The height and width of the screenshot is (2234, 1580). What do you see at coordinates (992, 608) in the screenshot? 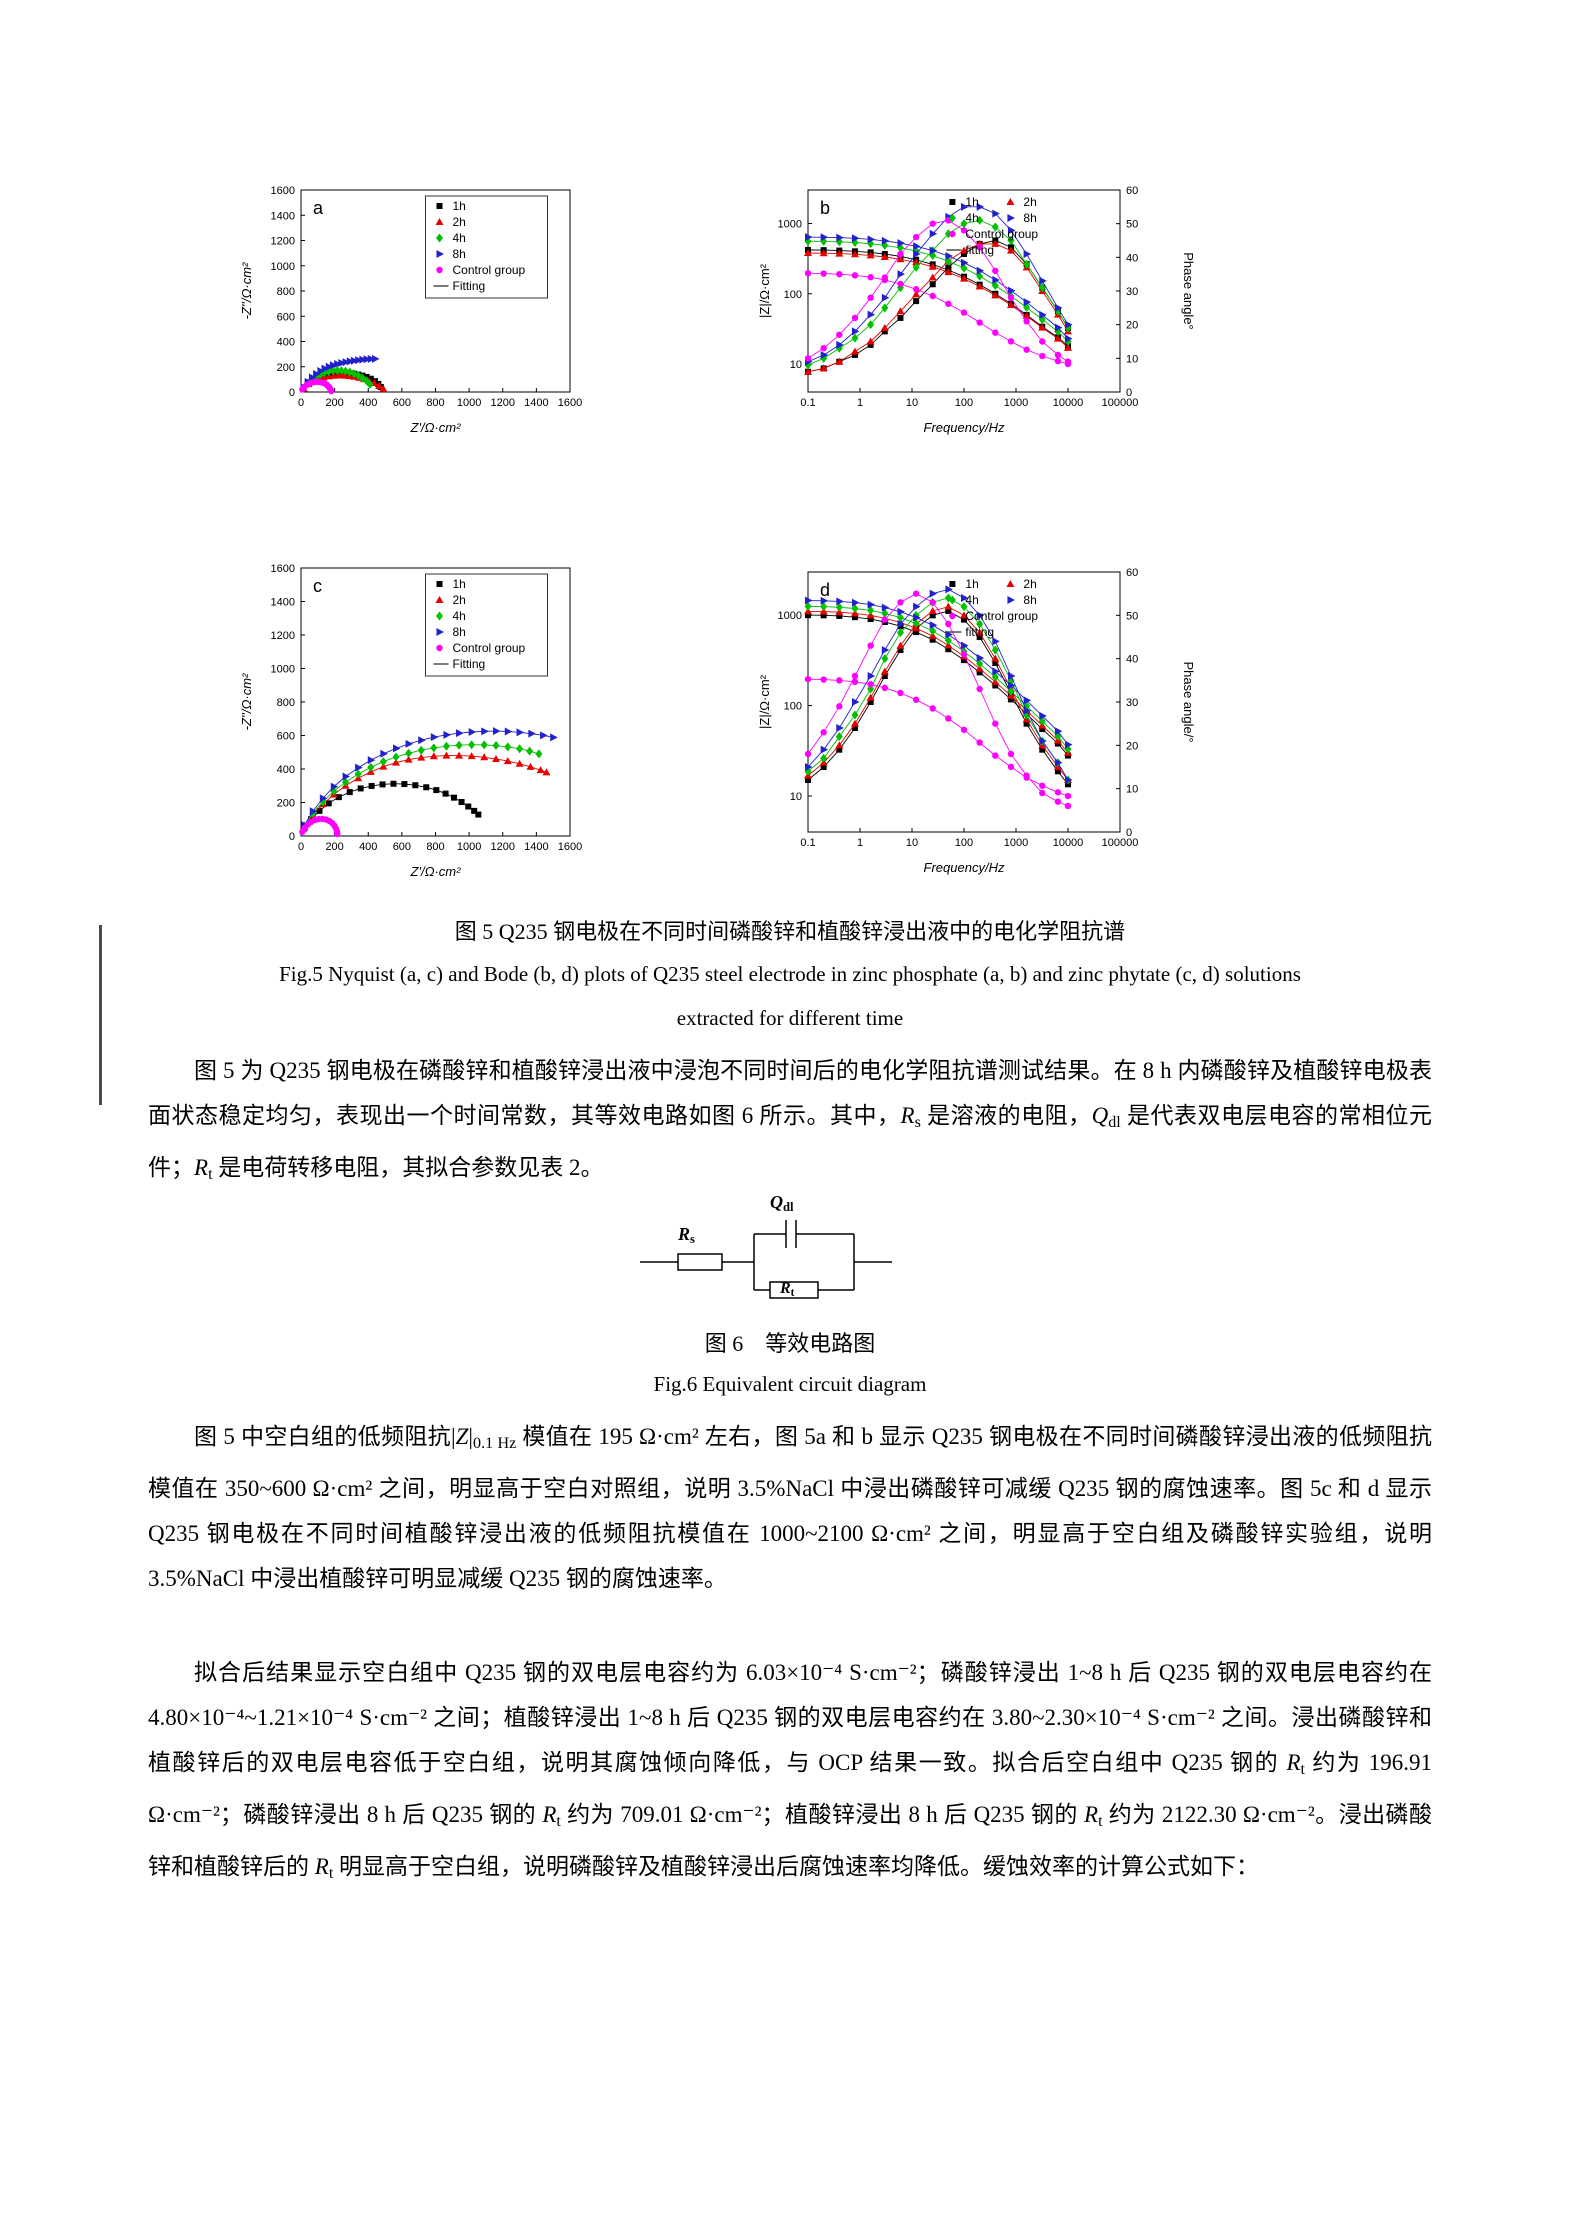
I see `legend-d: 1h 2h 4h 8h Control group fitting` at bounding box center [992, 608].